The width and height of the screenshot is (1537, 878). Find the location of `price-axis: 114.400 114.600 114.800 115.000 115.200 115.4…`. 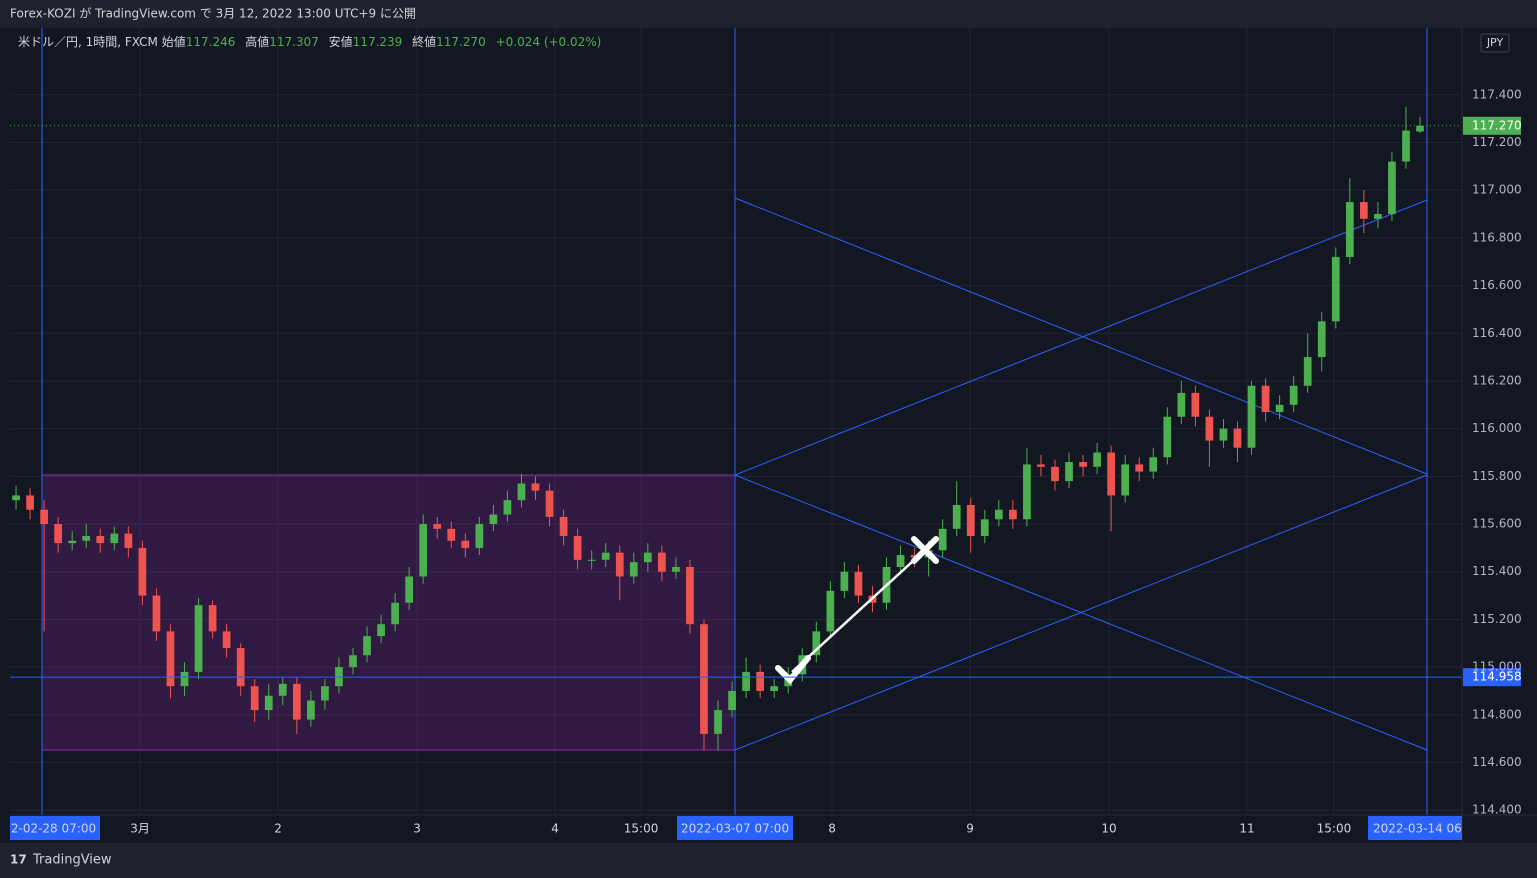

price-axis: 114.400 114.600 114.800 115.000 115.200 115.4… is located at coordinates (1497, 451).